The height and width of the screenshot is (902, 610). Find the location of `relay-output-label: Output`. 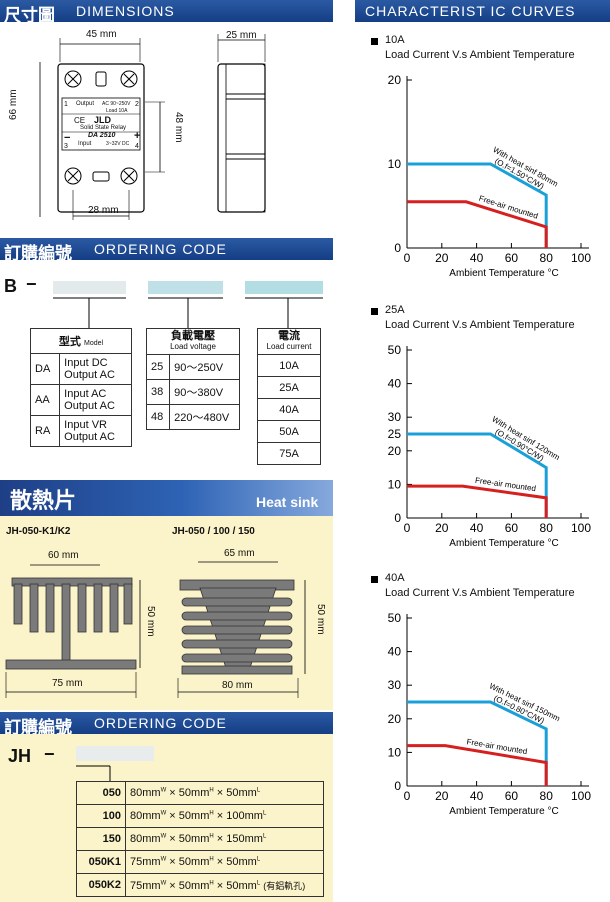

relay-output-label: Output is located at coordinates (85, 104).